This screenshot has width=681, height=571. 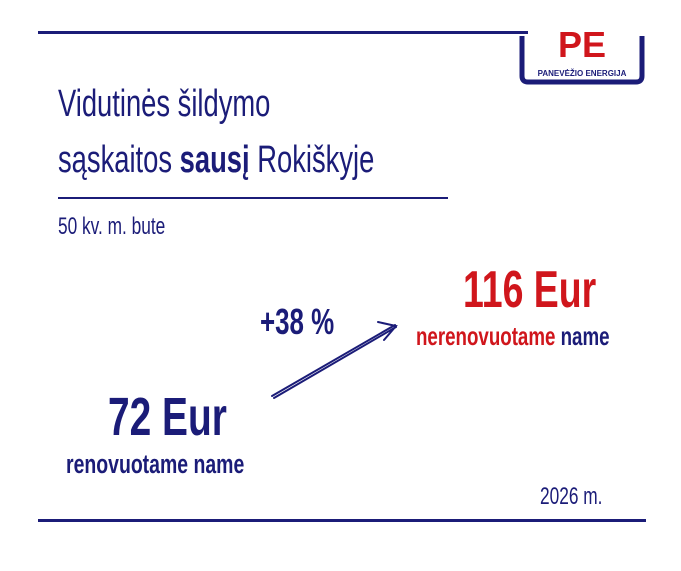 I want to click on logo: PE PANEVĖŽIO ENERGIJA, so click(x=582, y=54).